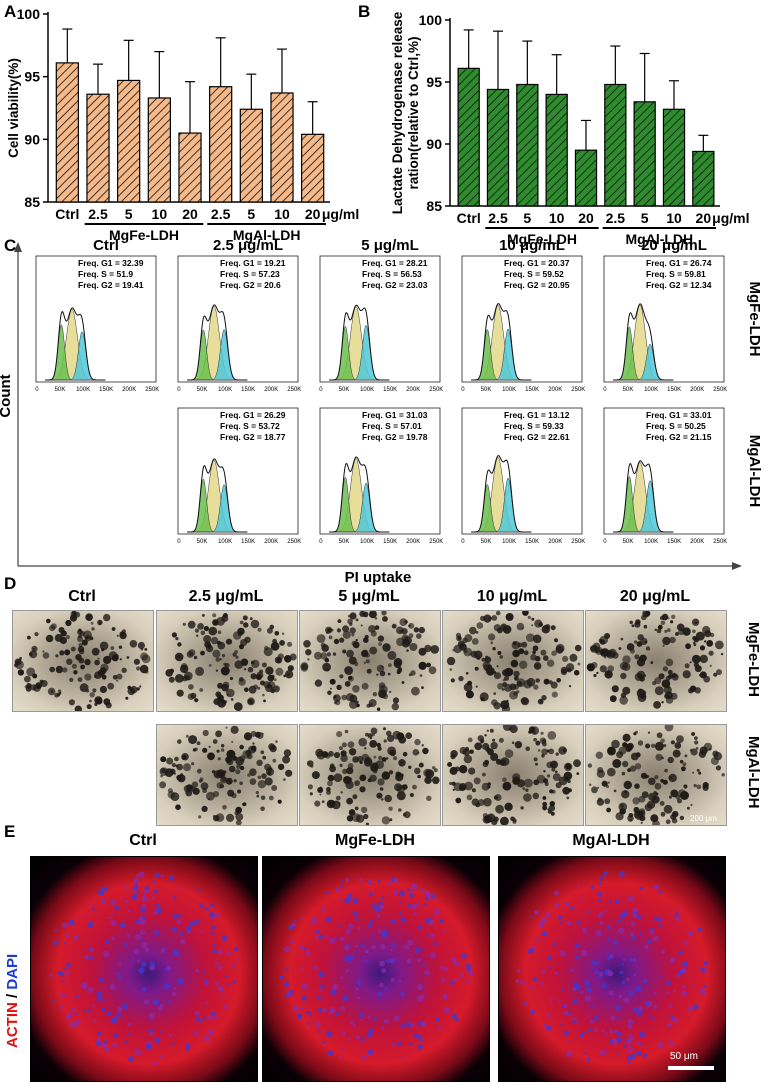 The image size is (765, 1084). What do you see at coordinates (676, 426) in the screenshot?
I see `freq-label: Freq. S = 50.25` at bounding box center [676, 426].